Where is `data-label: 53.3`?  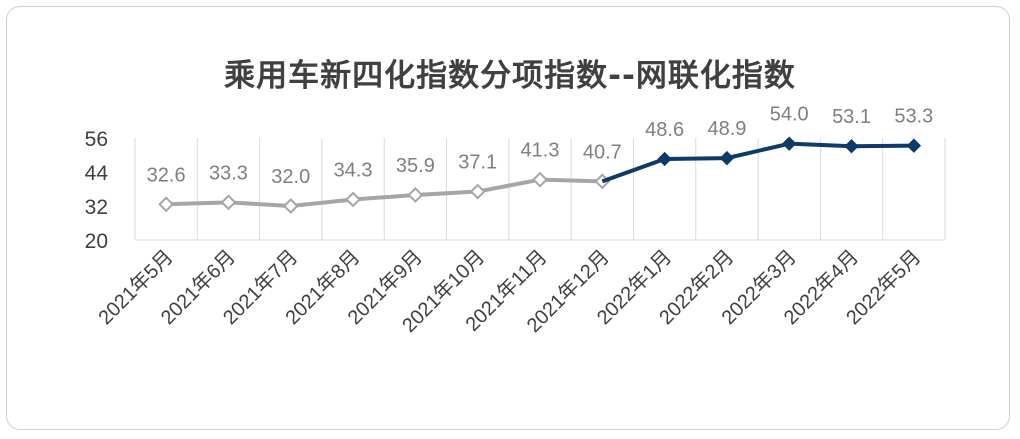
data-label: 53.3 is located at coordinates (913, 117).